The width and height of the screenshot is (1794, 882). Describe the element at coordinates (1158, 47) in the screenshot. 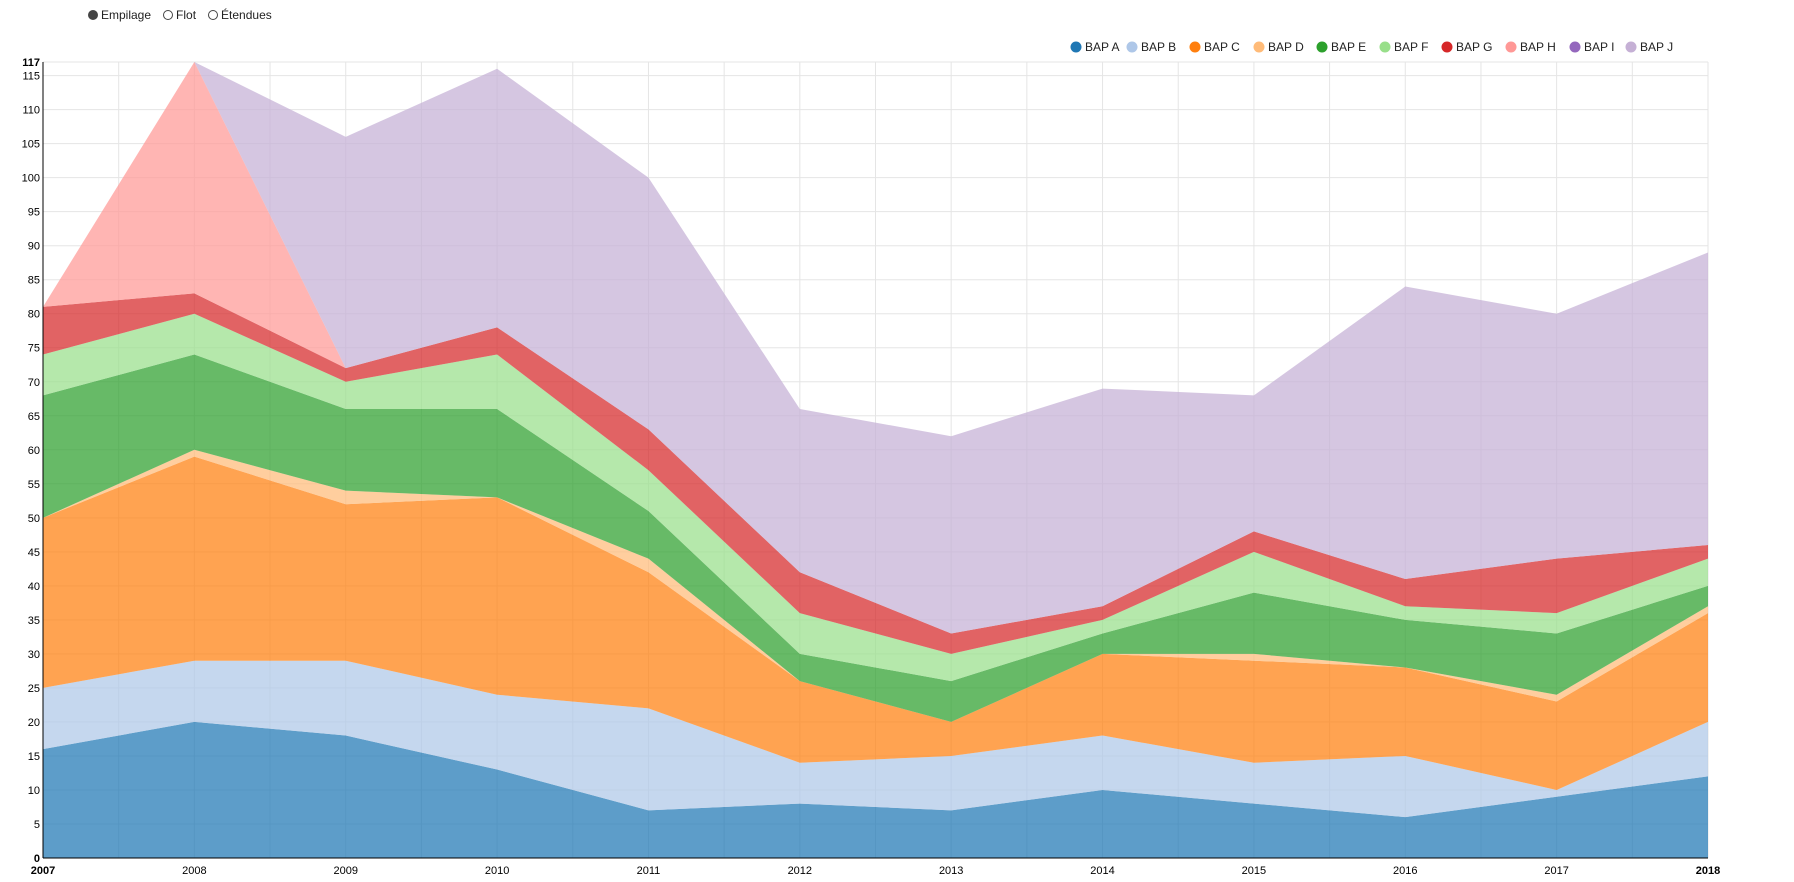

I see `legend-label: BAP B` at that location.